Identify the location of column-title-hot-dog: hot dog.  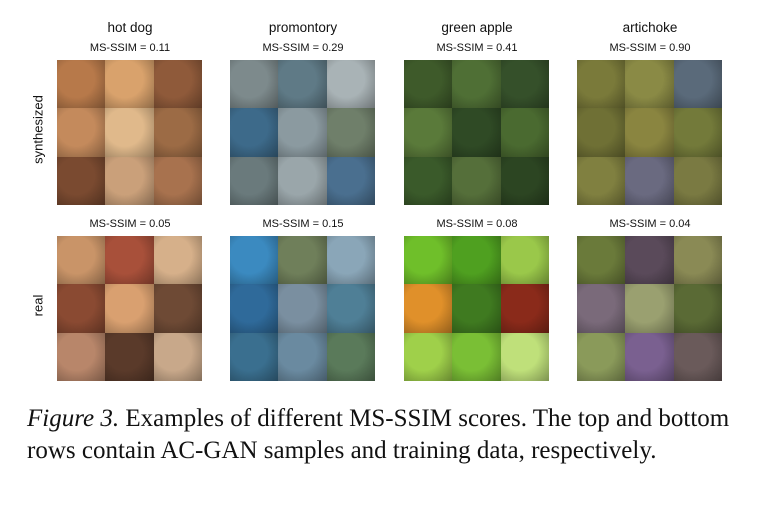
(130, 27).